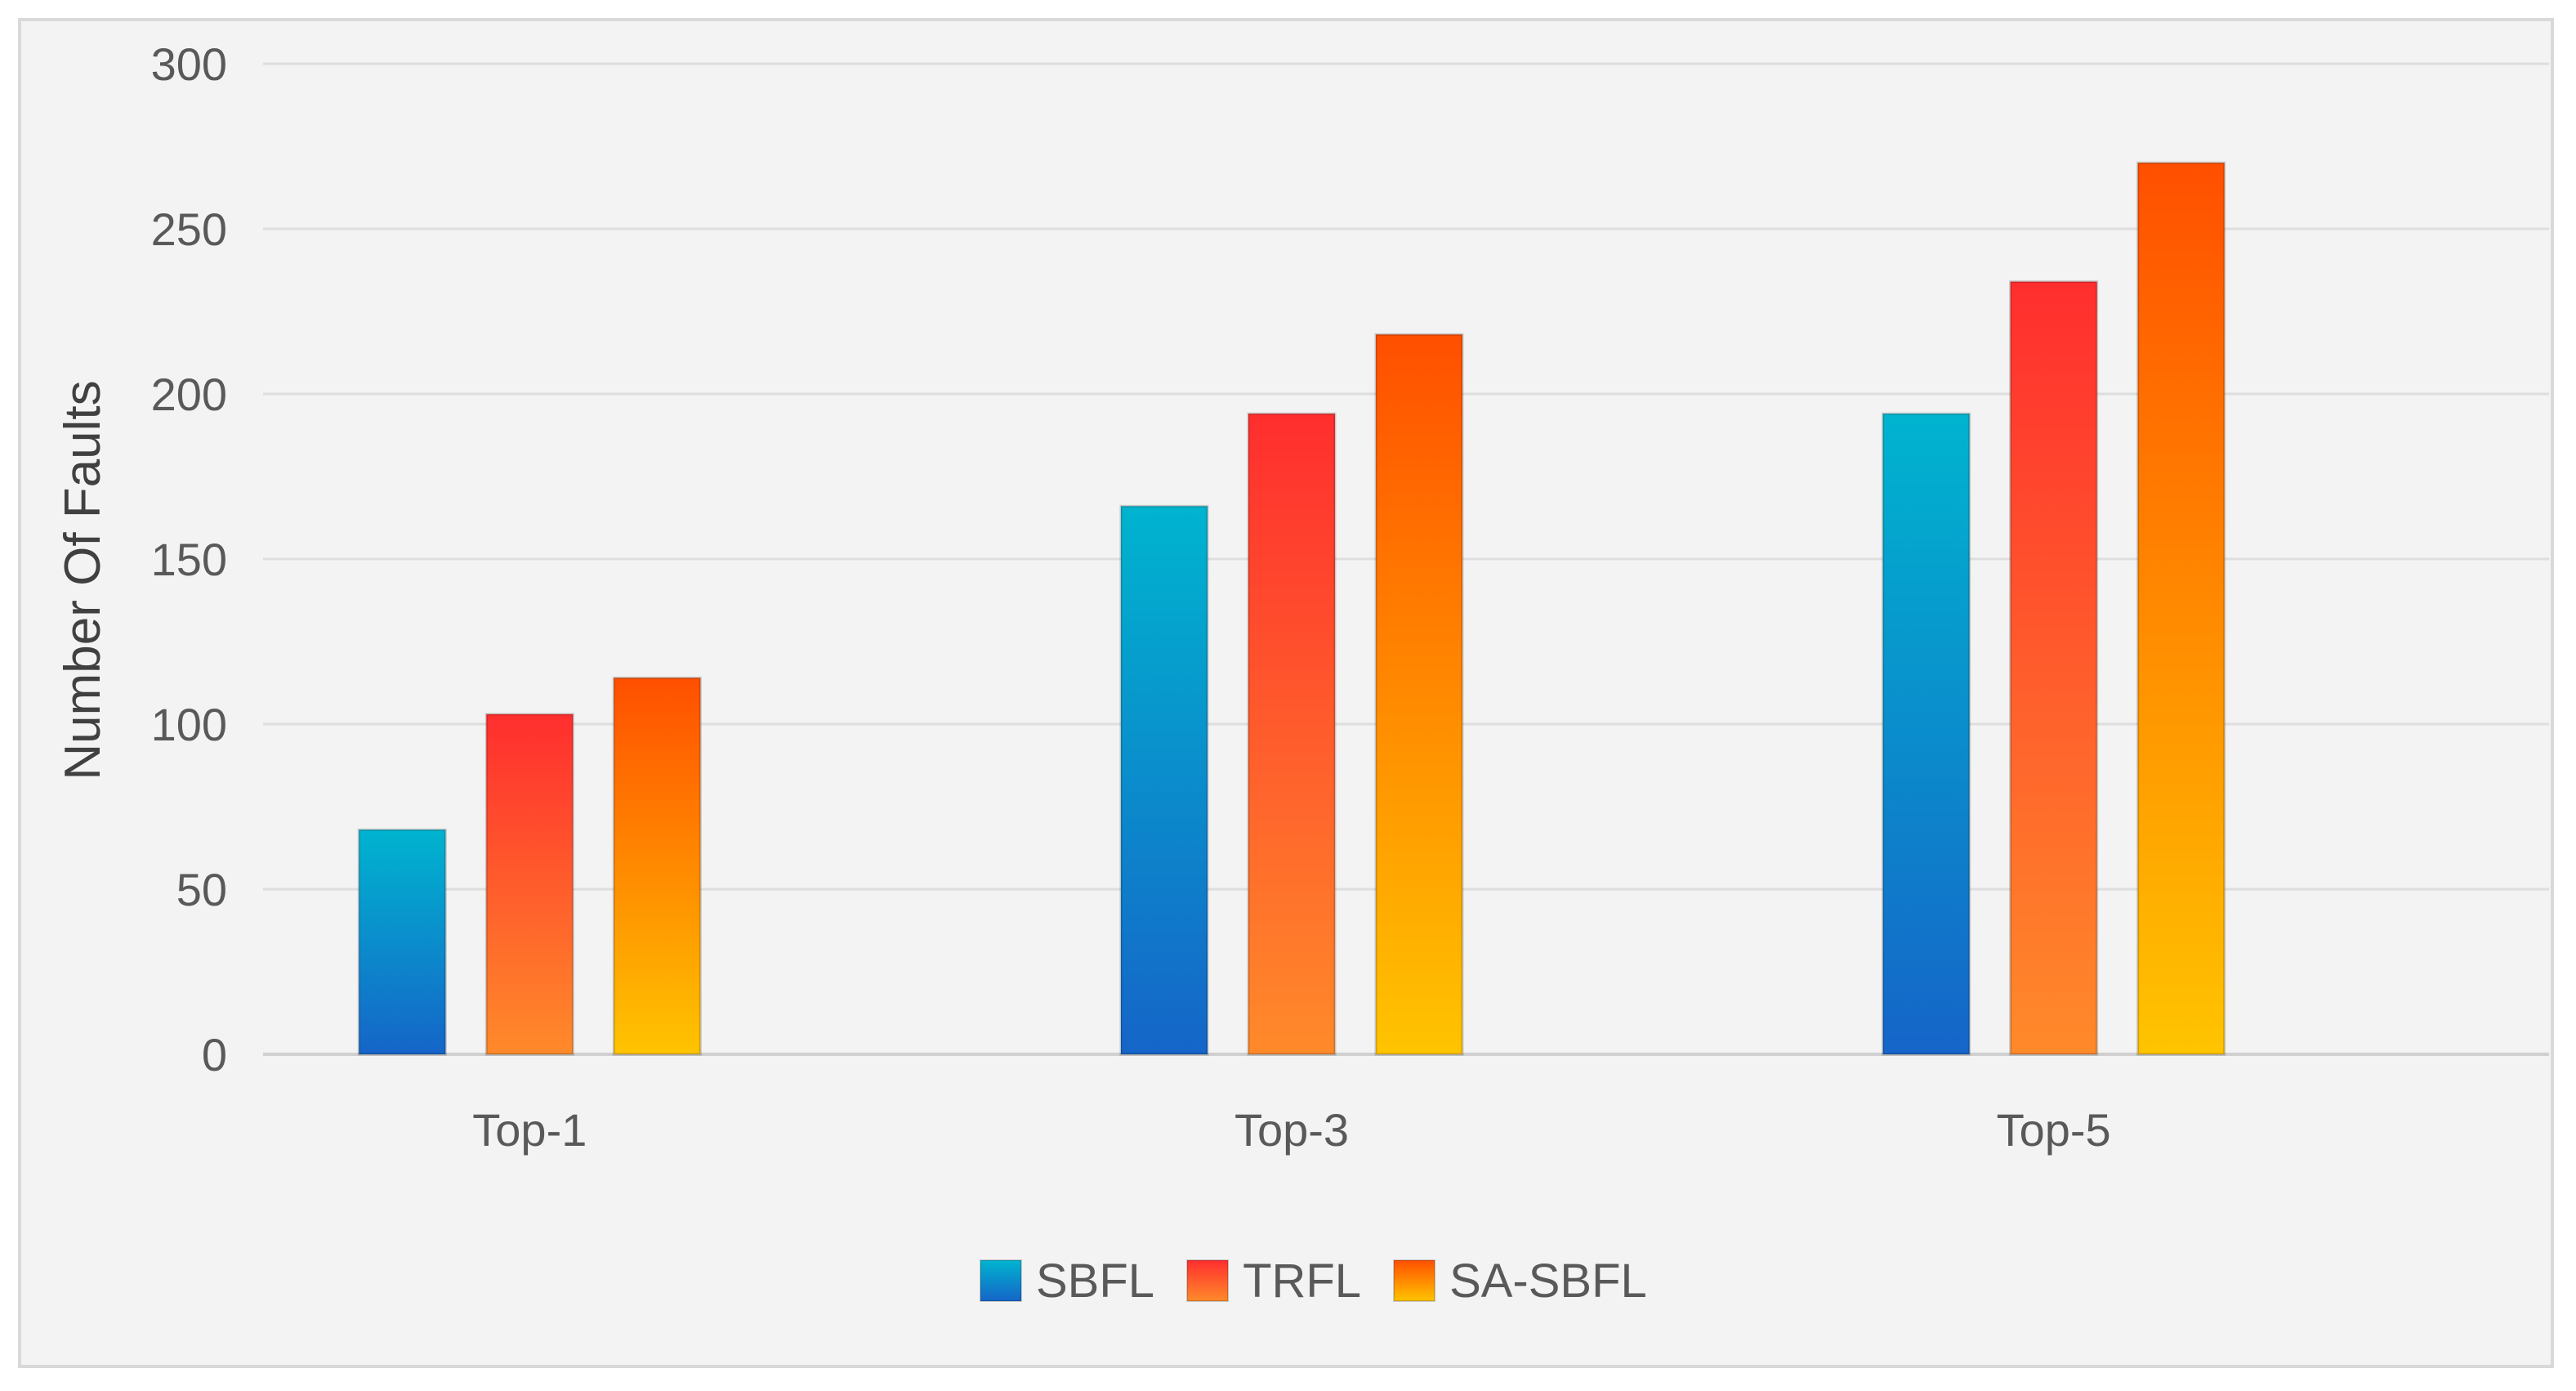 The height and width of the screenshot is (1391, 2576). Describe the element at coordinates (1095, 1281) in the screenshot. I see `legend-label-sbfl: SBFL` at that location.